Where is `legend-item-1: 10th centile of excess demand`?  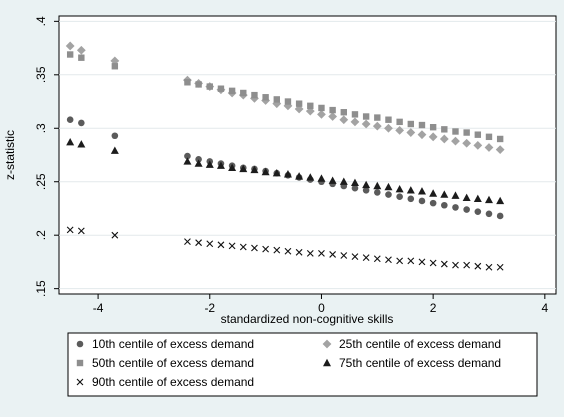 legend-item-1: 10th centile of excess demand is located at coordinates (165, 344).